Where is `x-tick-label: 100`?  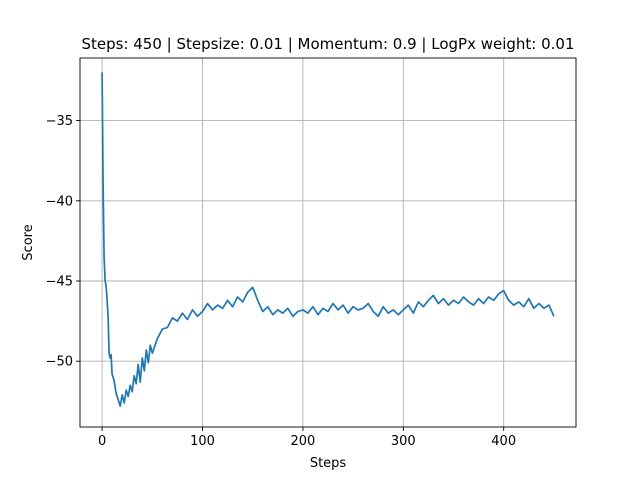 x-tick-label: 100 is located at coordinates (202, 441).